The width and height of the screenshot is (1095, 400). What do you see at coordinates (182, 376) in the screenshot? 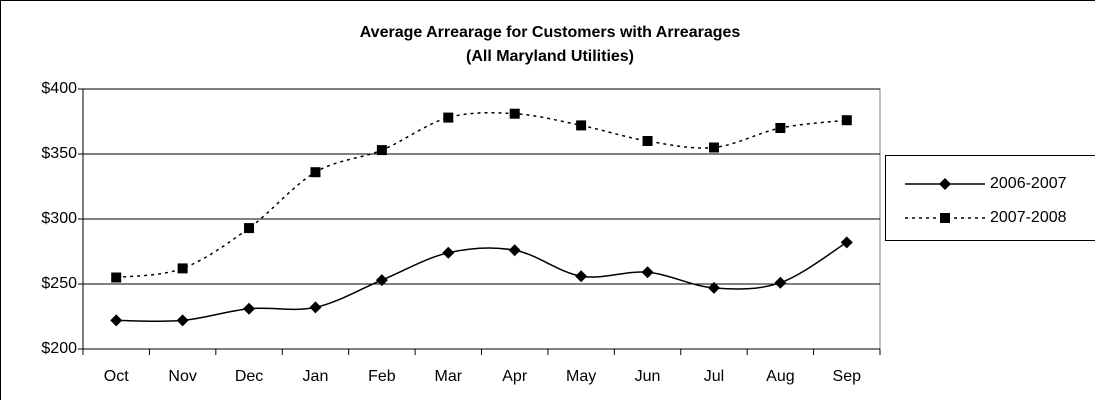
I see `x-tick-label: Nov` at bounding box center [182, 376].